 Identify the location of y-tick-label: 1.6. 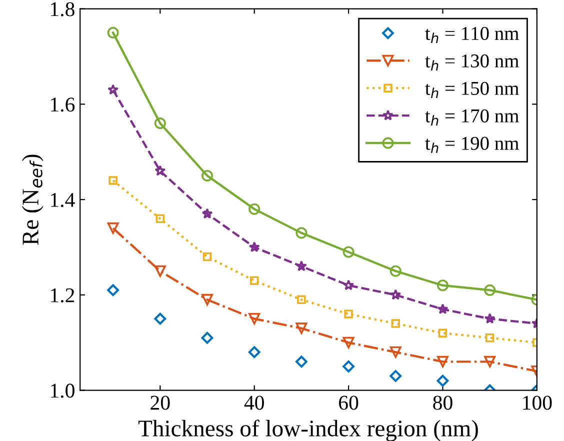
(63, 105).